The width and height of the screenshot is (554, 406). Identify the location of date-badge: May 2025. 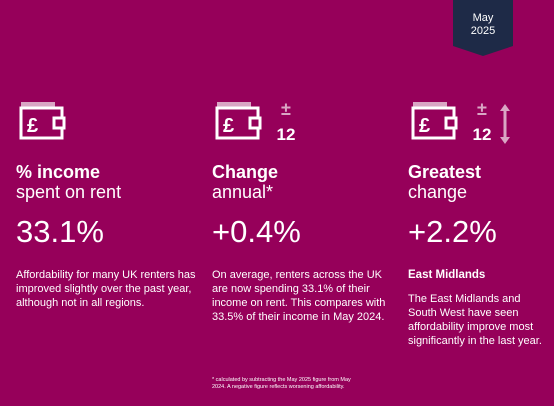
(483, 28).